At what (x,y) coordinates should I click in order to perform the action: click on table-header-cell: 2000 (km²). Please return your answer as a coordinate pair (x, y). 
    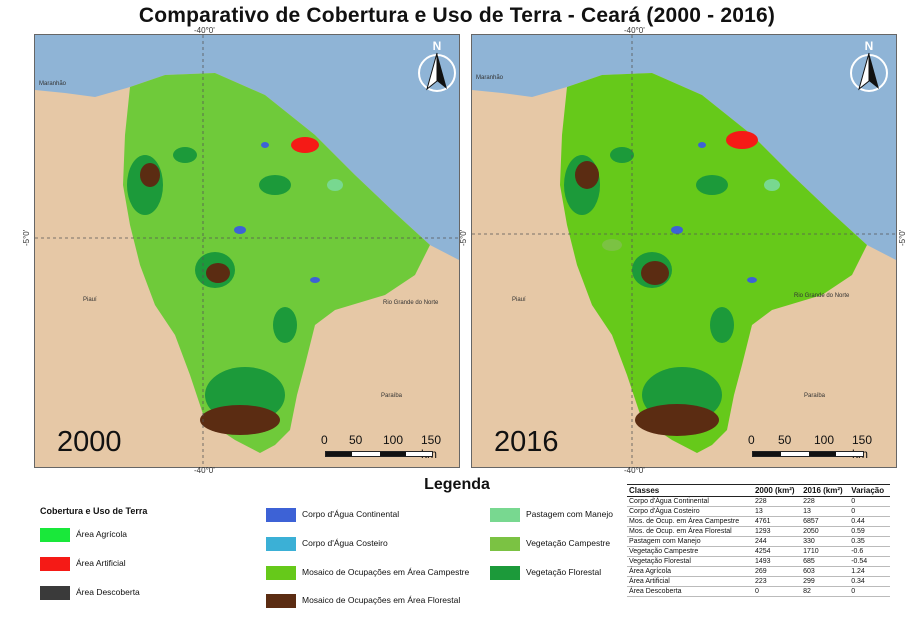
    Looking at the image, I should click on (777, 490).